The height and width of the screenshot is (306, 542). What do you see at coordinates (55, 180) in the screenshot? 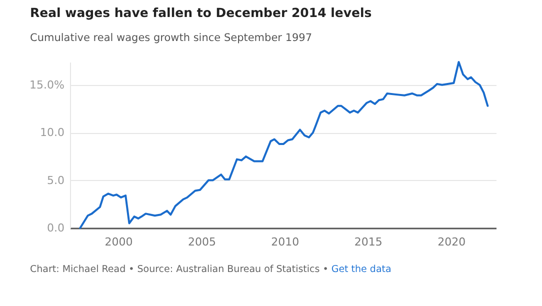
I see `y-tick-label: 5.0` at bounding box center [55, 180].